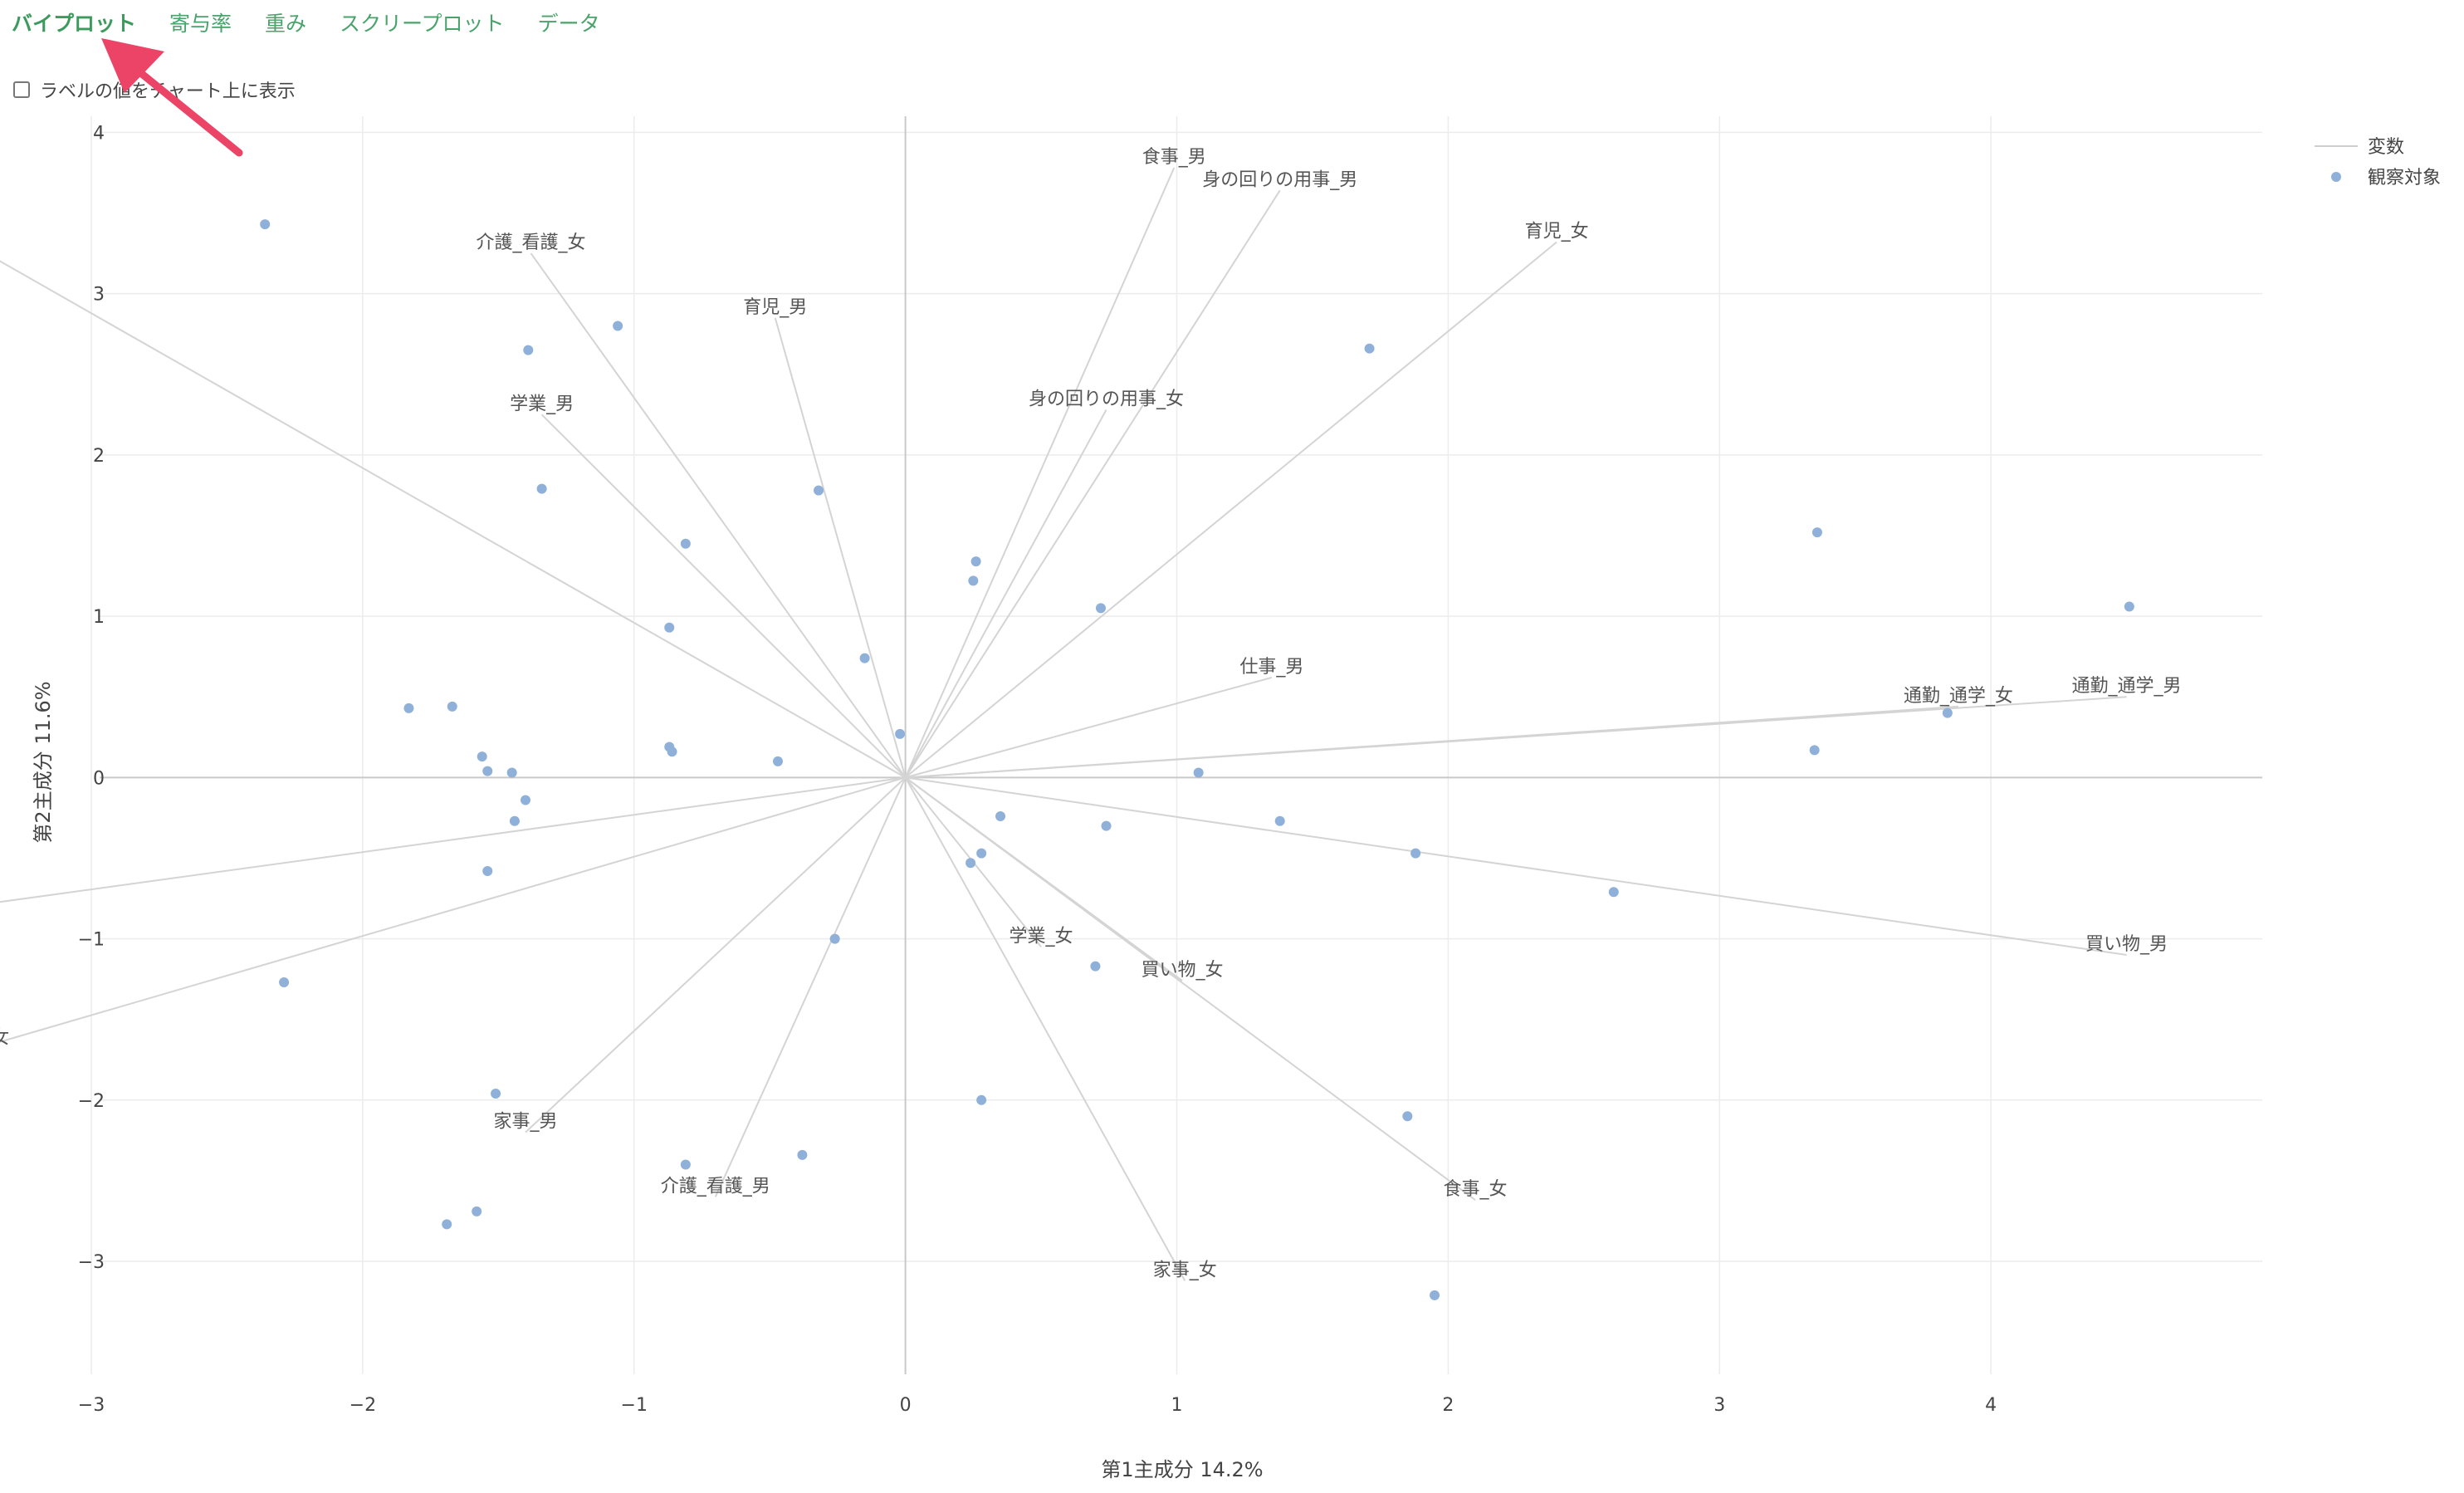 The image size is (2464, 1493). Describe the element at coordinates (99, 133) in the screenshot. I see `y-tick-label: 4` at that location.